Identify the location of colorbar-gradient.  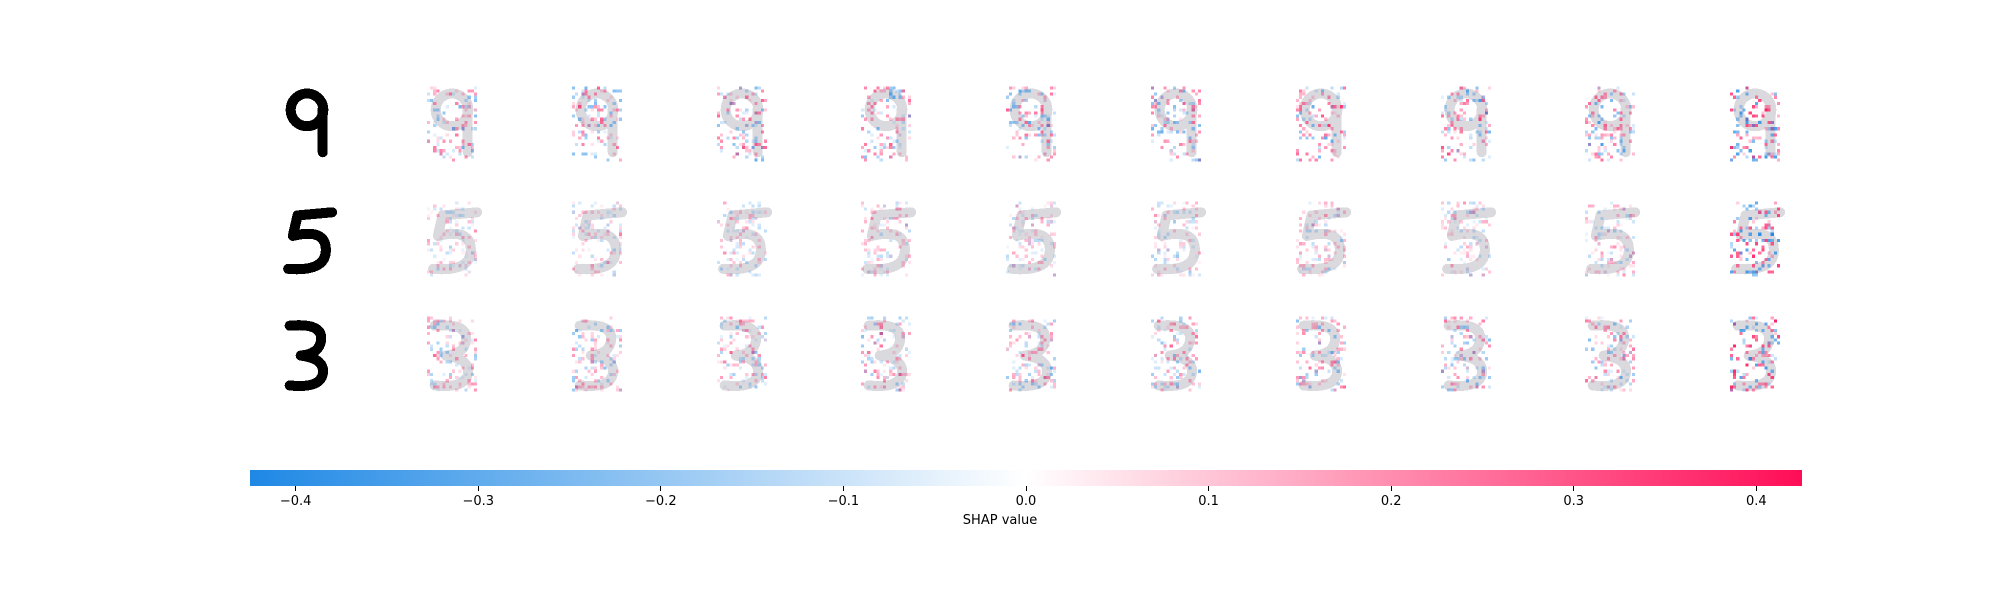
(1026, 478).